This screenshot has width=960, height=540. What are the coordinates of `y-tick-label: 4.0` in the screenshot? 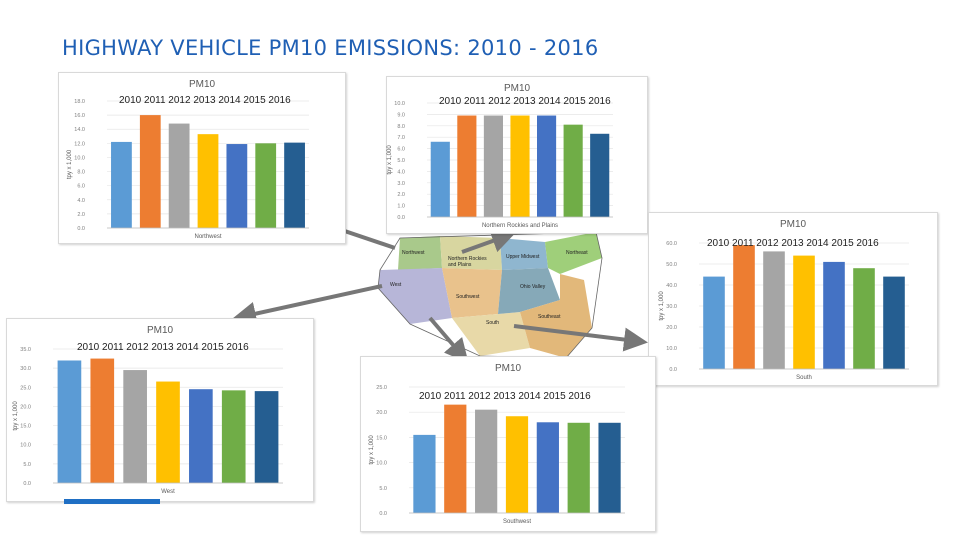 It's located at (401, 172).